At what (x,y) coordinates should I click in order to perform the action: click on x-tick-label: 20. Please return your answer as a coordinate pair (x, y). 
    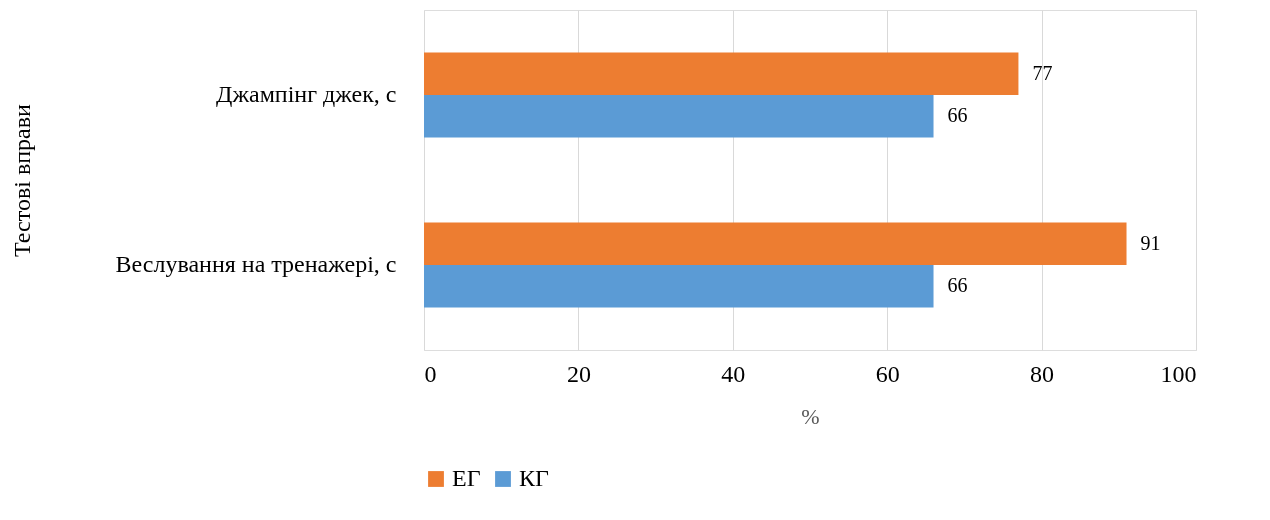
    Looking at the image, I should click on (578, 373).